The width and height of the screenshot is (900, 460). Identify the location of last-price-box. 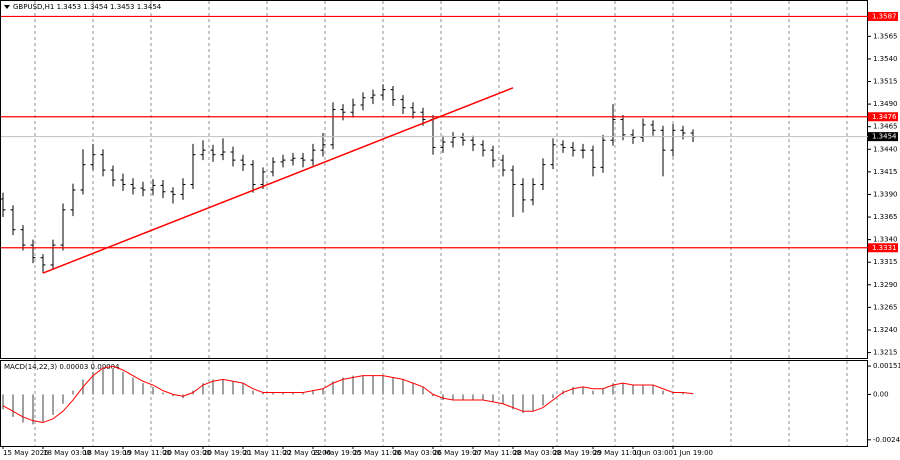
(883, 137).